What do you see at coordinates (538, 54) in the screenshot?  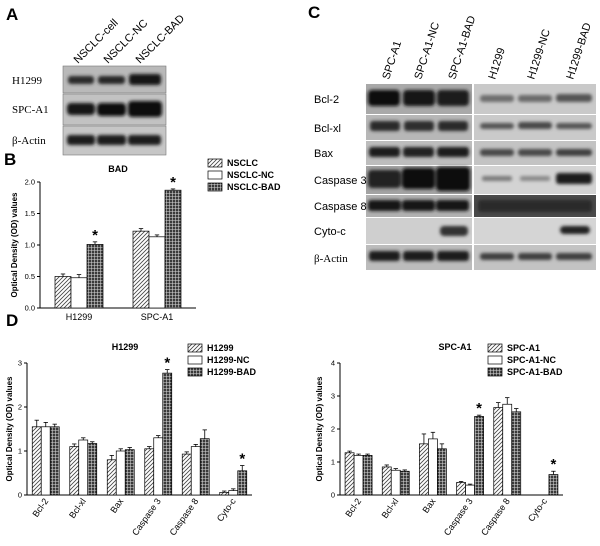 I see `panel-c-col-label: H1299-NC` at bounding box center [538, 54].